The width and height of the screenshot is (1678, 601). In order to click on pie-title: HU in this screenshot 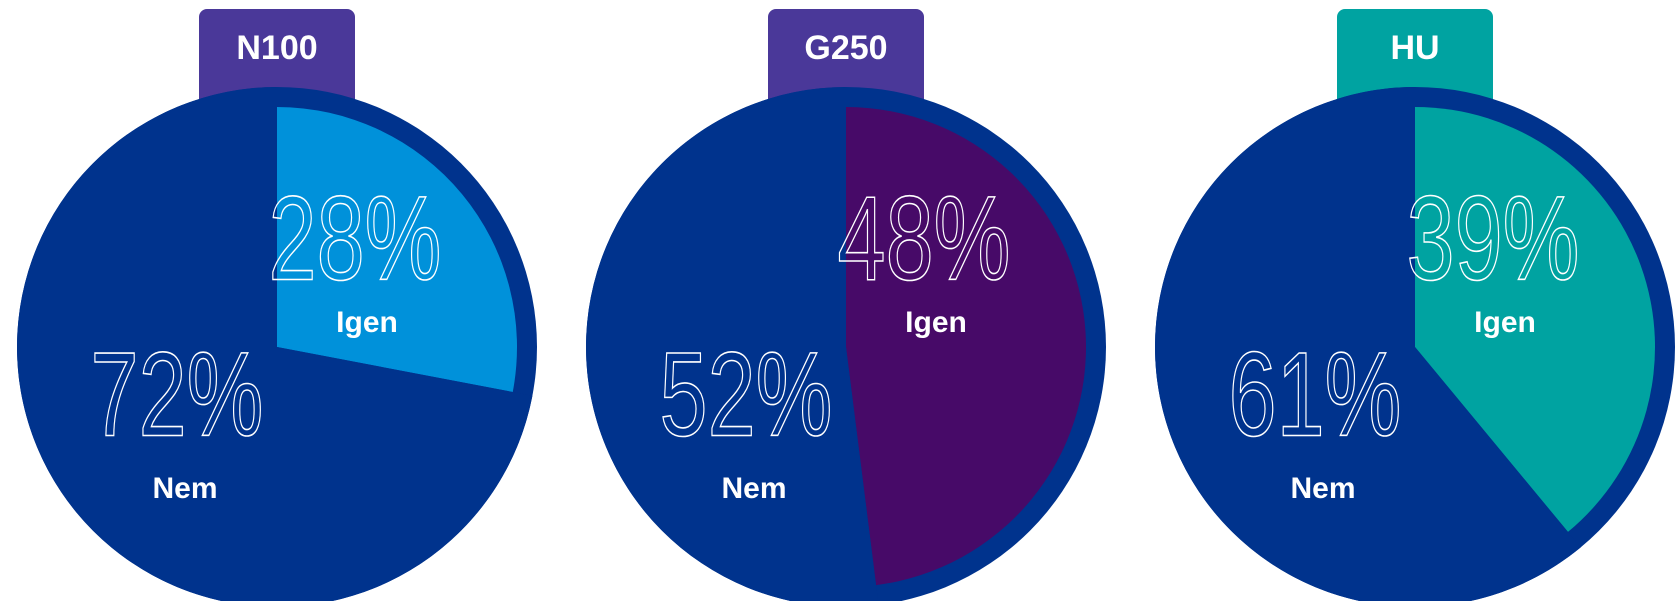, I will do `click(1414, 48)`.